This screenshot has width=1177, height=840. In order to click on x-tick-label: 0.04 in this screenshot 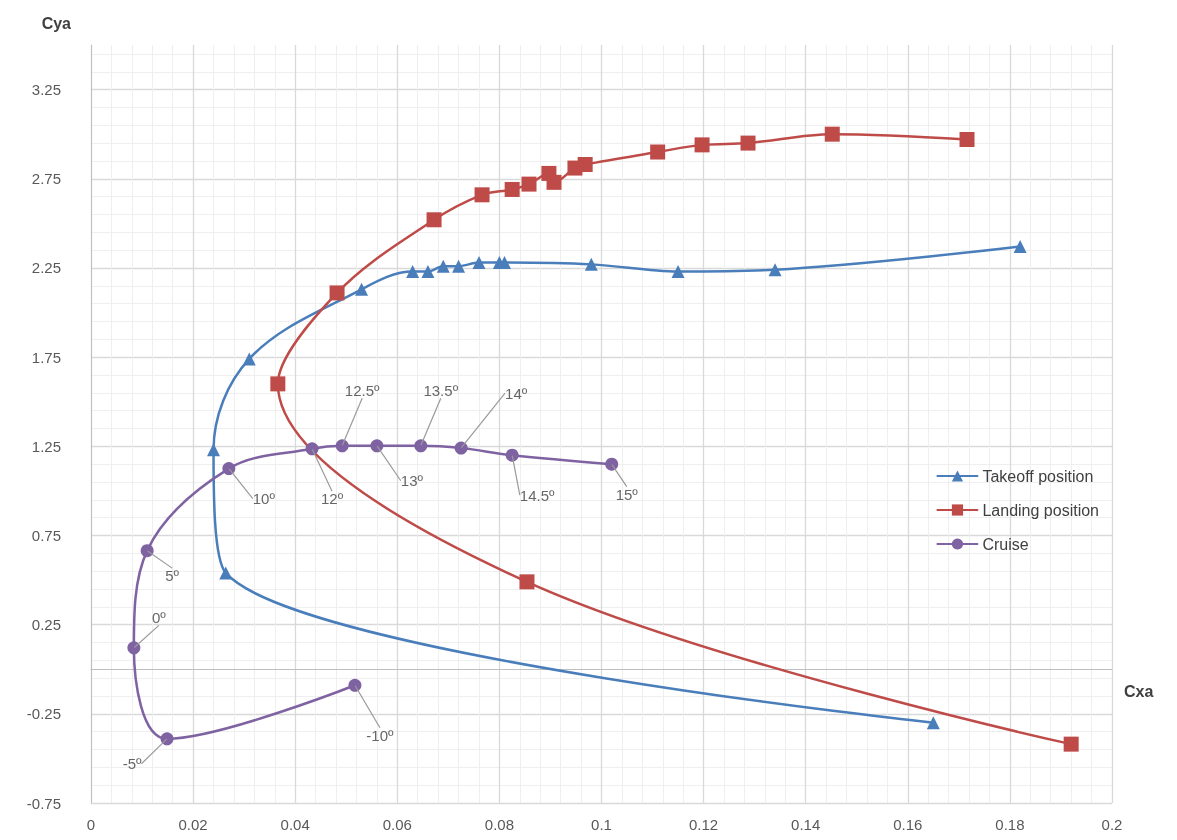, I will do `click(295, 824)`.